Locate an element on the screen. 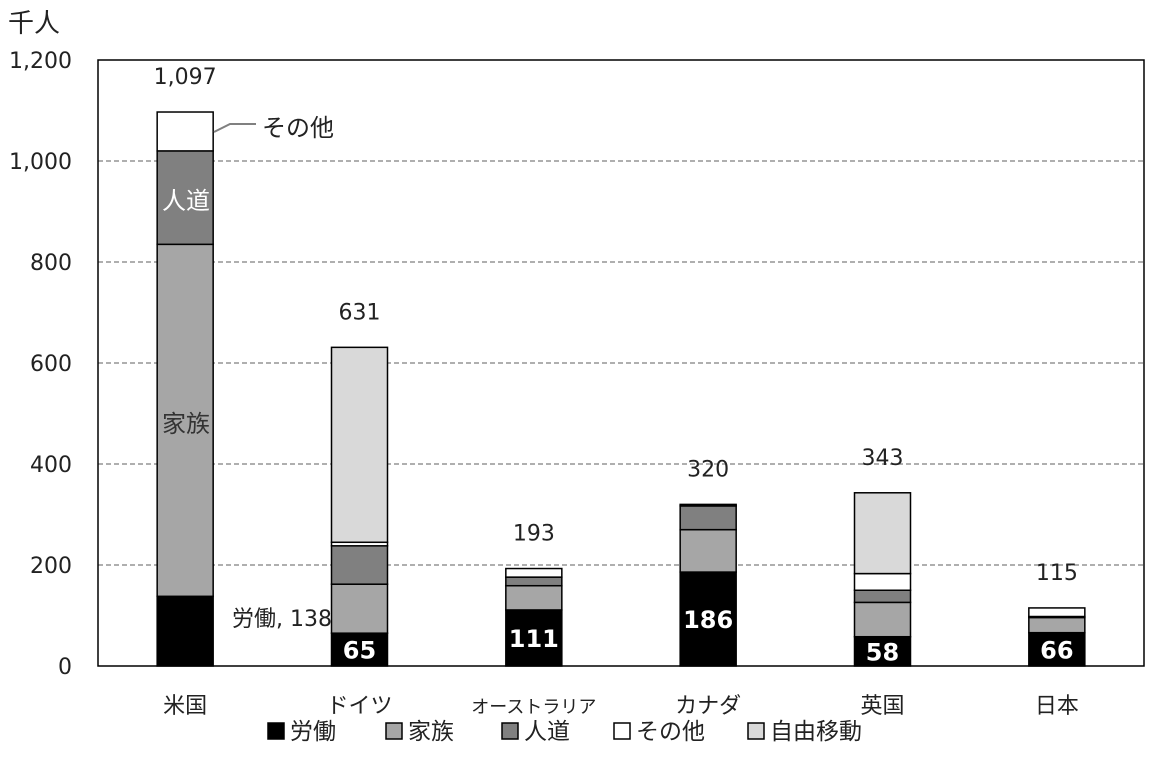 This screenshot has height=759, width=1152. value-label-labor: 66 is located at coordinates (1056, 650).